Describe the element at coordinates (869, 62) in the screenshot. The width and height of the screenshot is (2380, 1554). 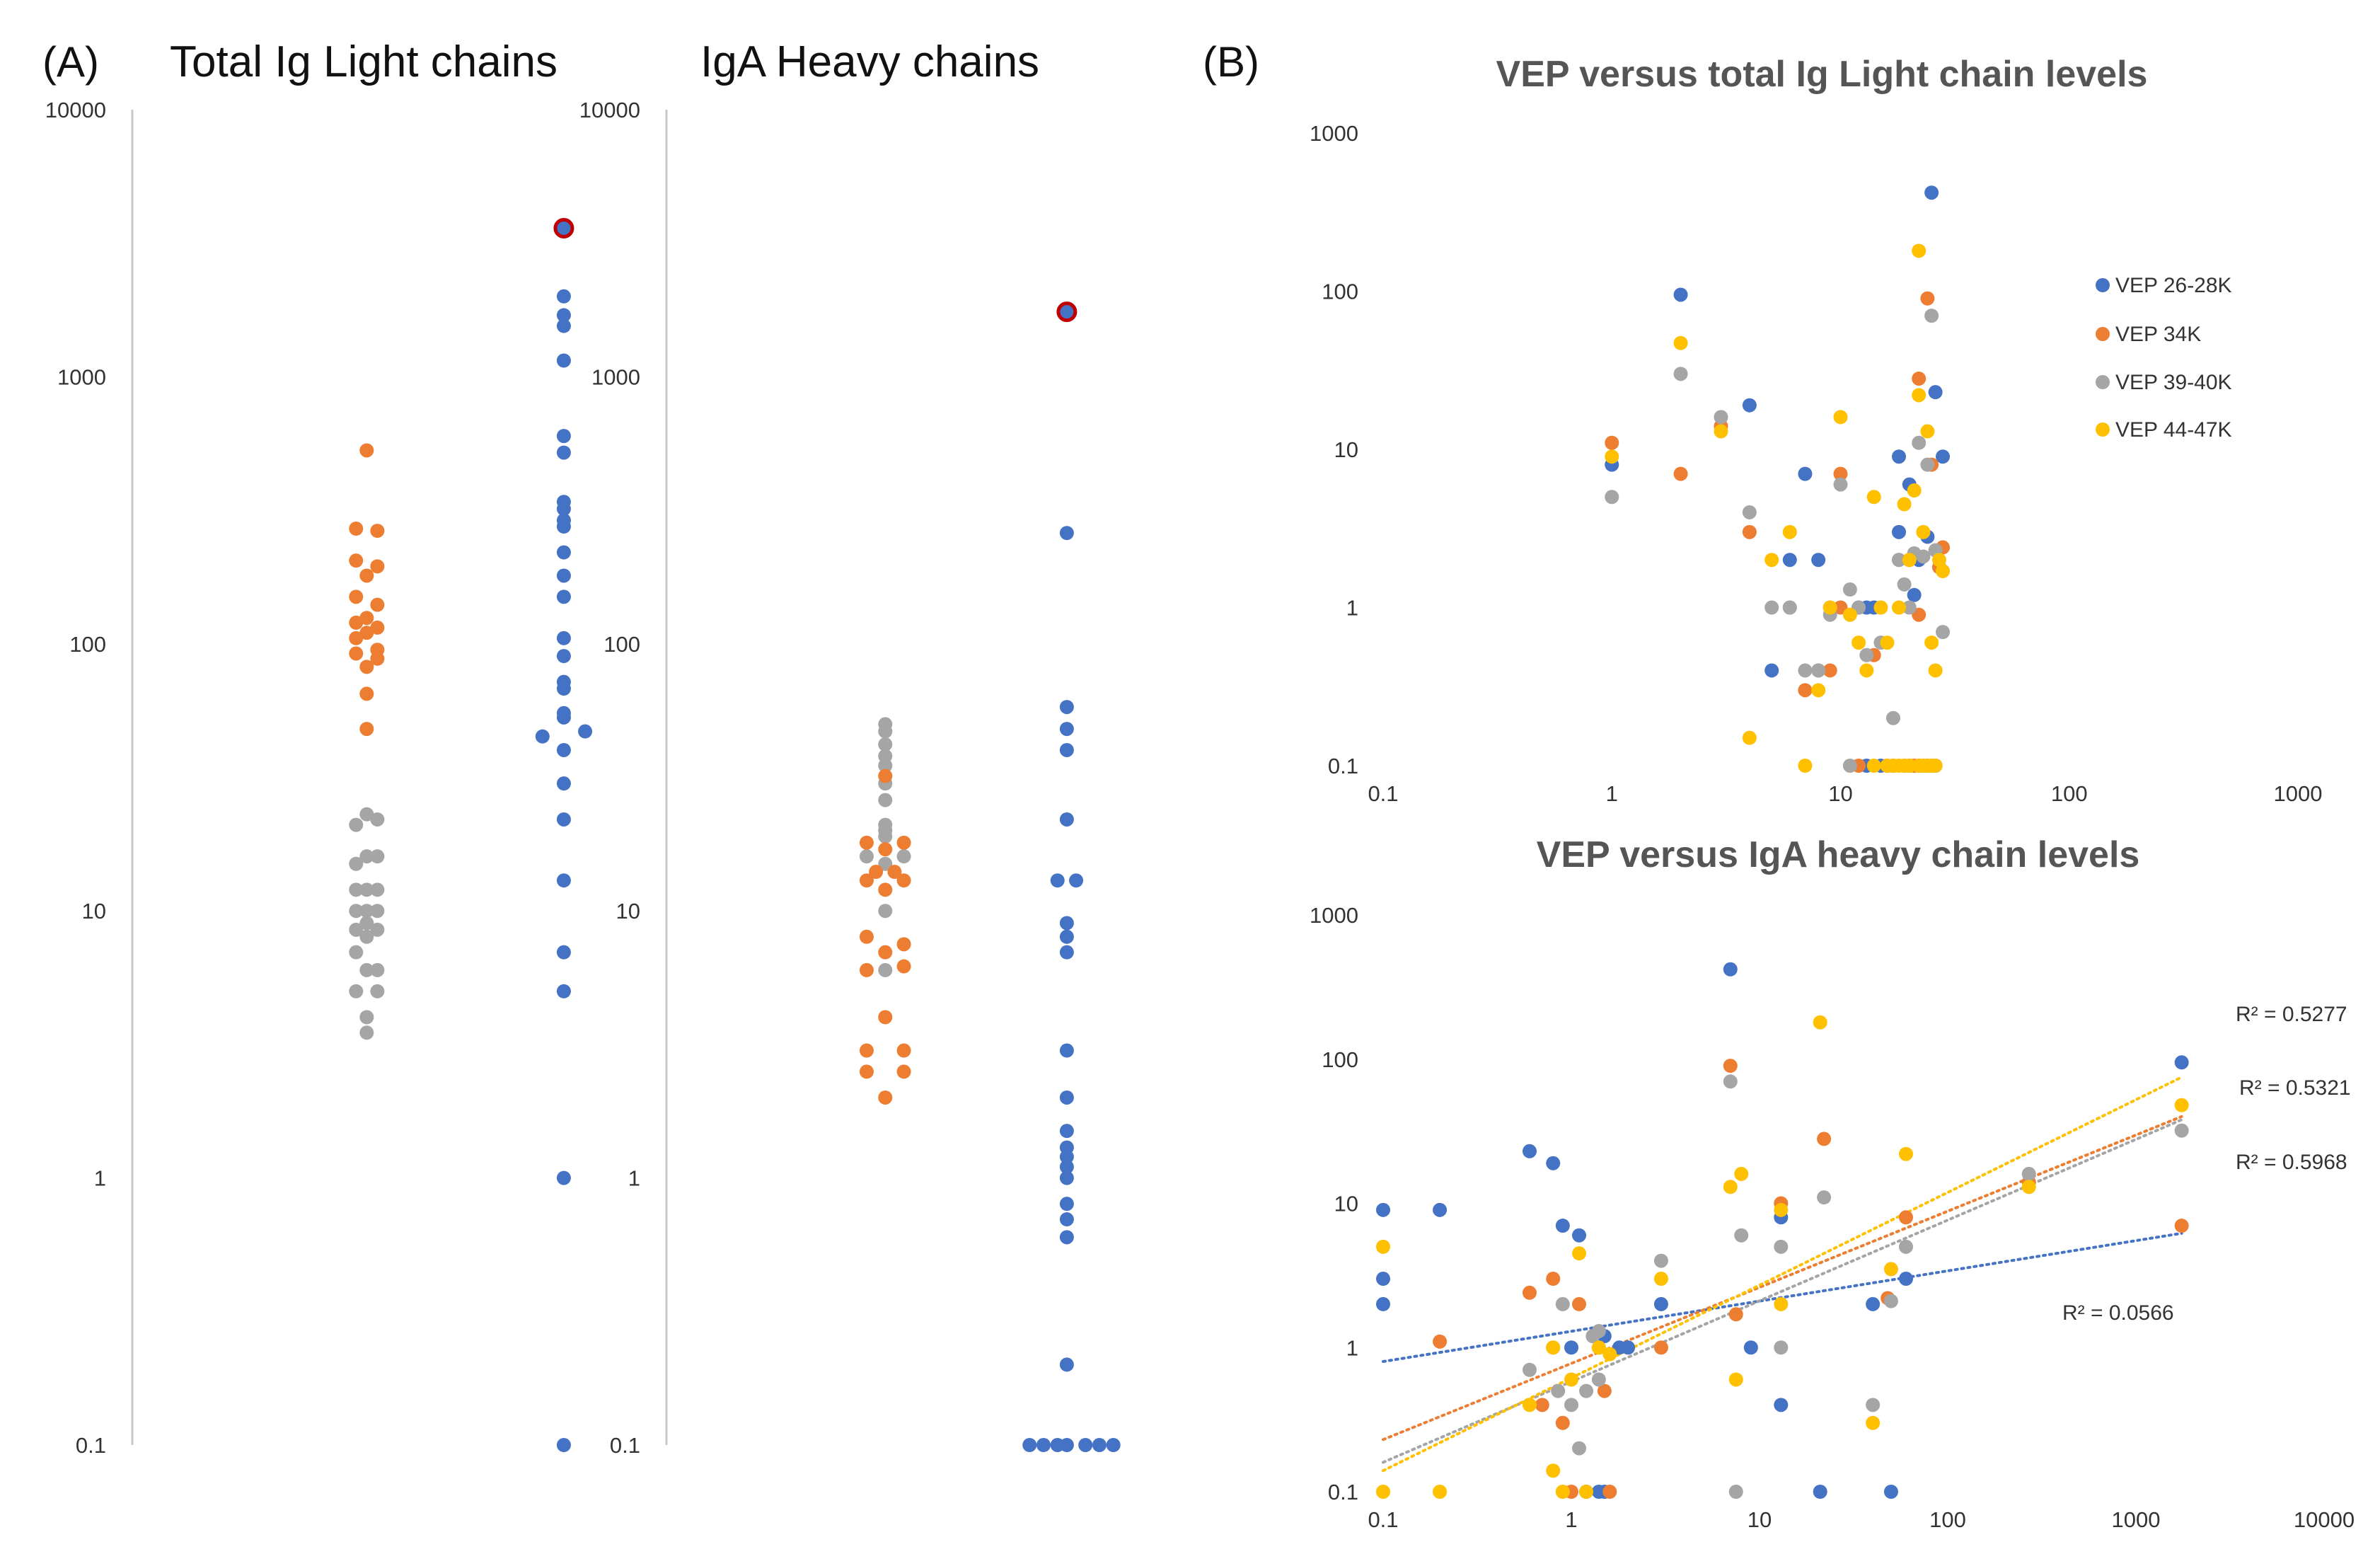
I see `iga-chart-title: IgA Heavy chains` at that location.